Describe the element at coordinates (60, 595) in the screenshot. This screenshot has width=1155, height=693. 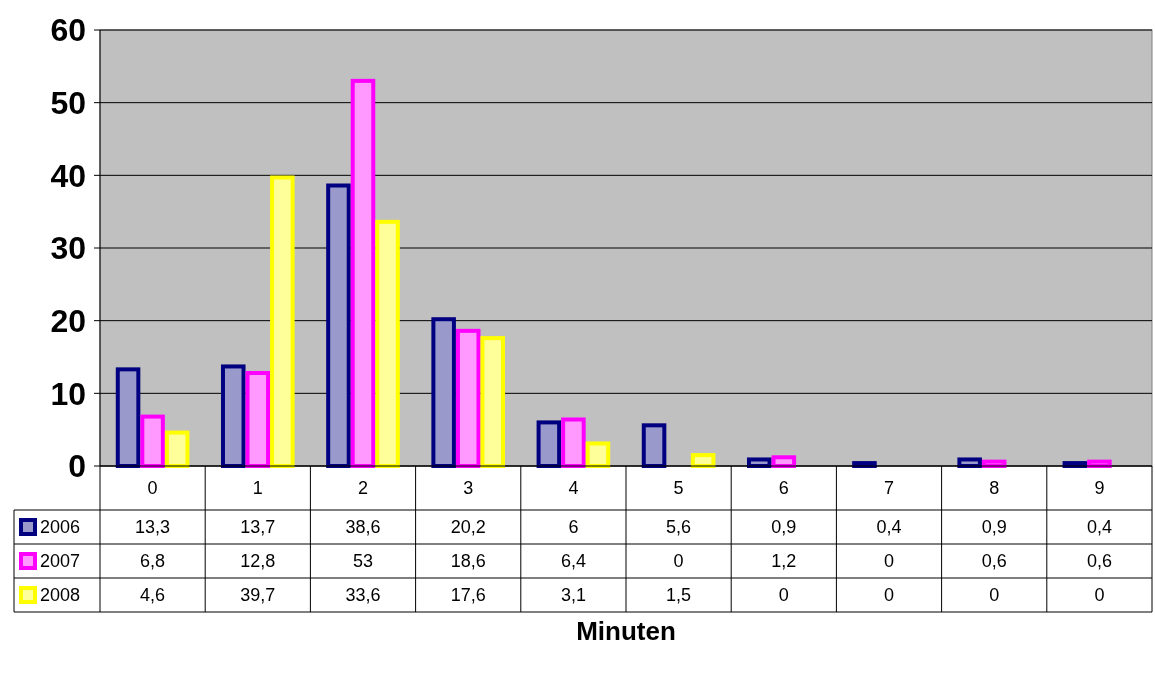
I see `legend-label: 2008` at that location.